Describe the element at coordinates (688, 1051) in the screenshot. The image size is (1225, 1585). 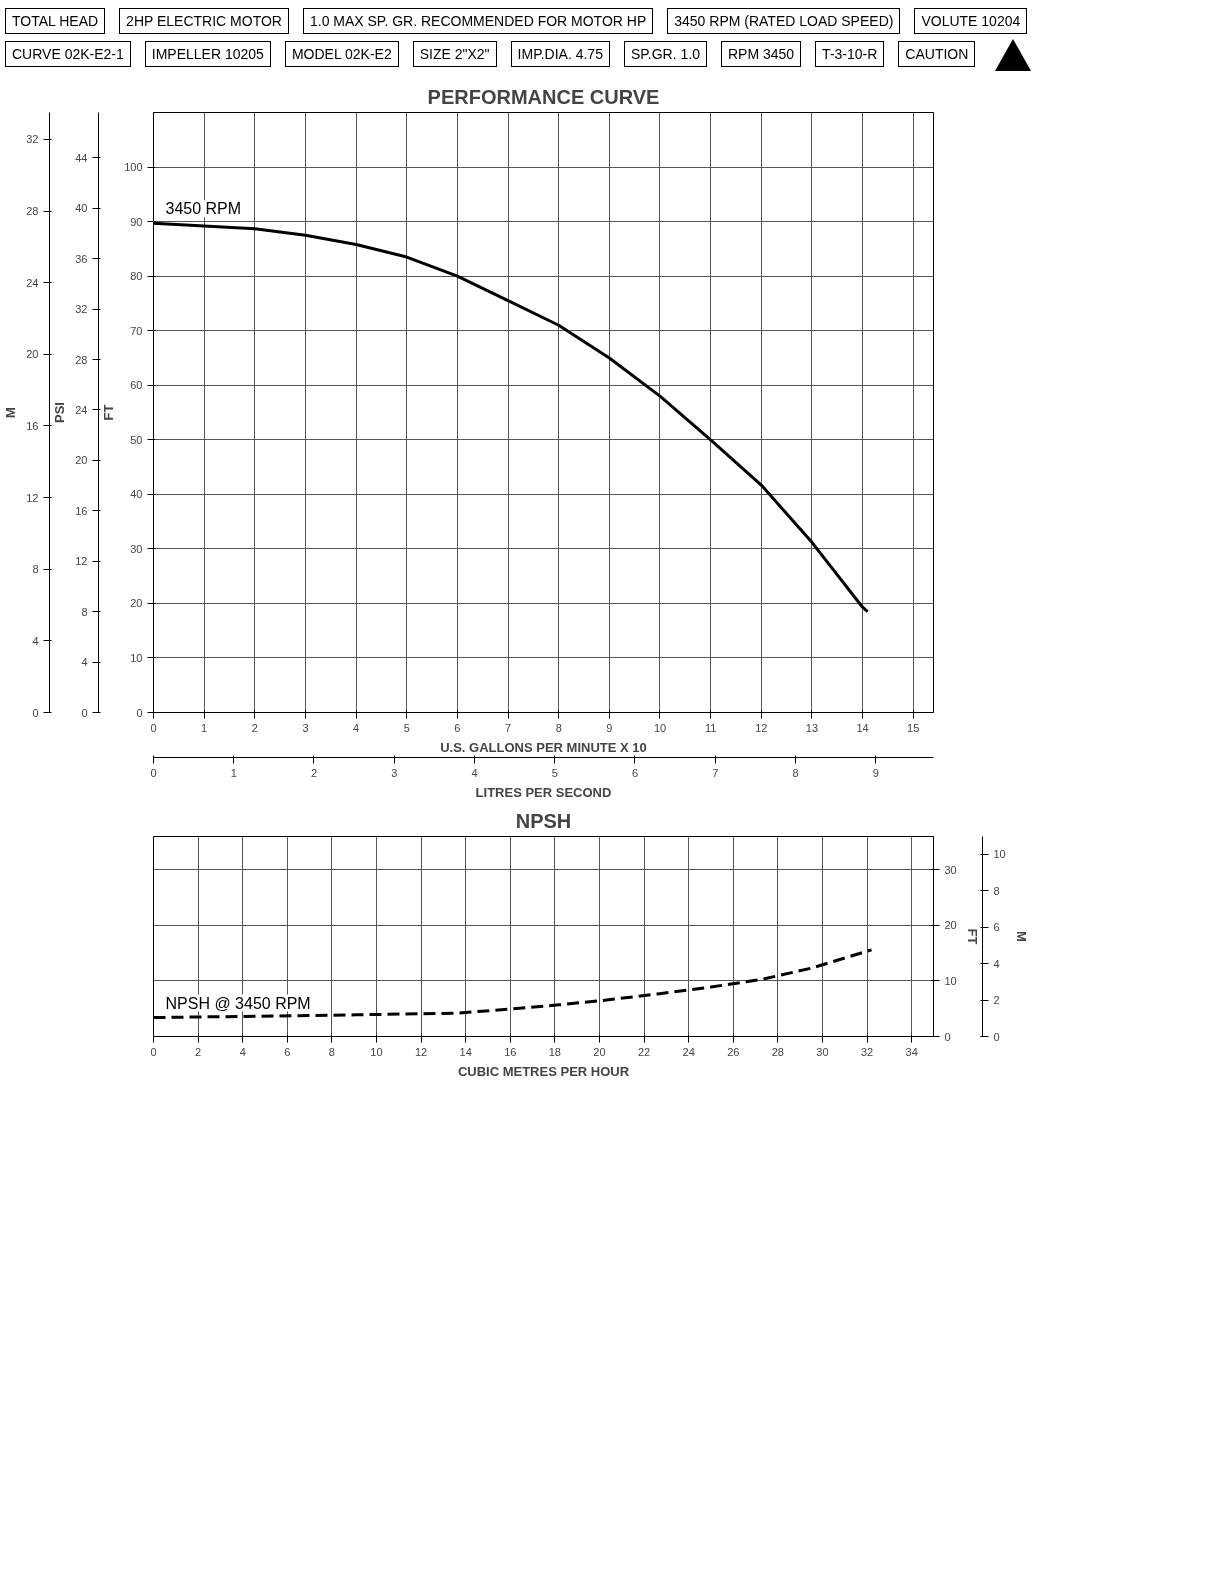
I see `x-tick-label: 24` at that location.